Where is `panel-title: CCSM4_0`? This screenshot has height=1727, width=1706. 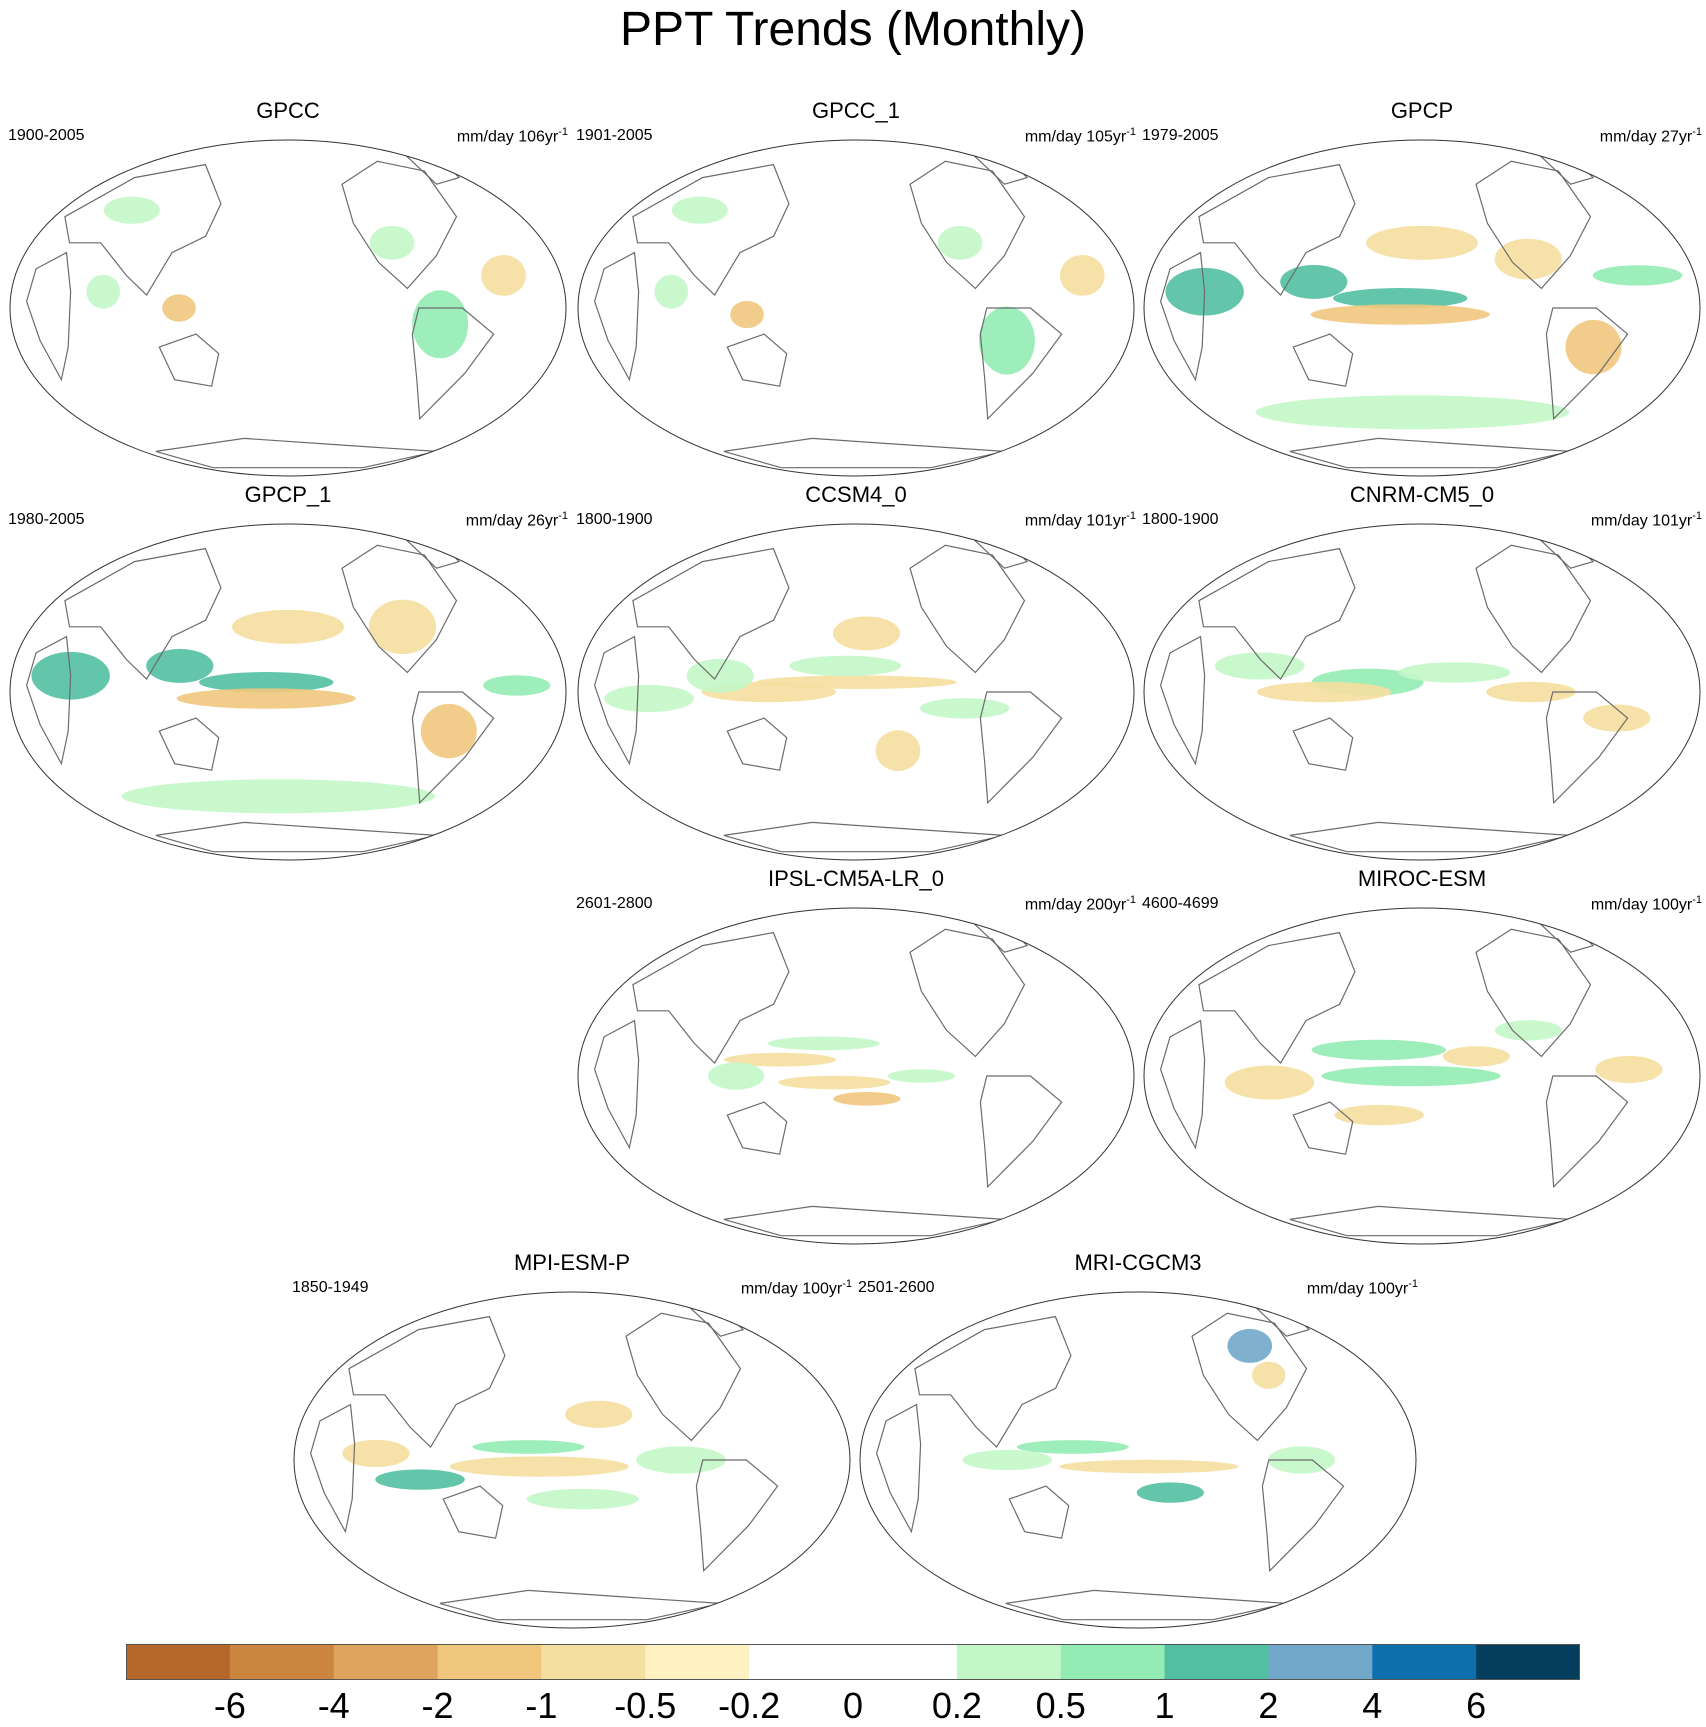 panel-title: CCSM4_0 is located at coordinates (856, 494).